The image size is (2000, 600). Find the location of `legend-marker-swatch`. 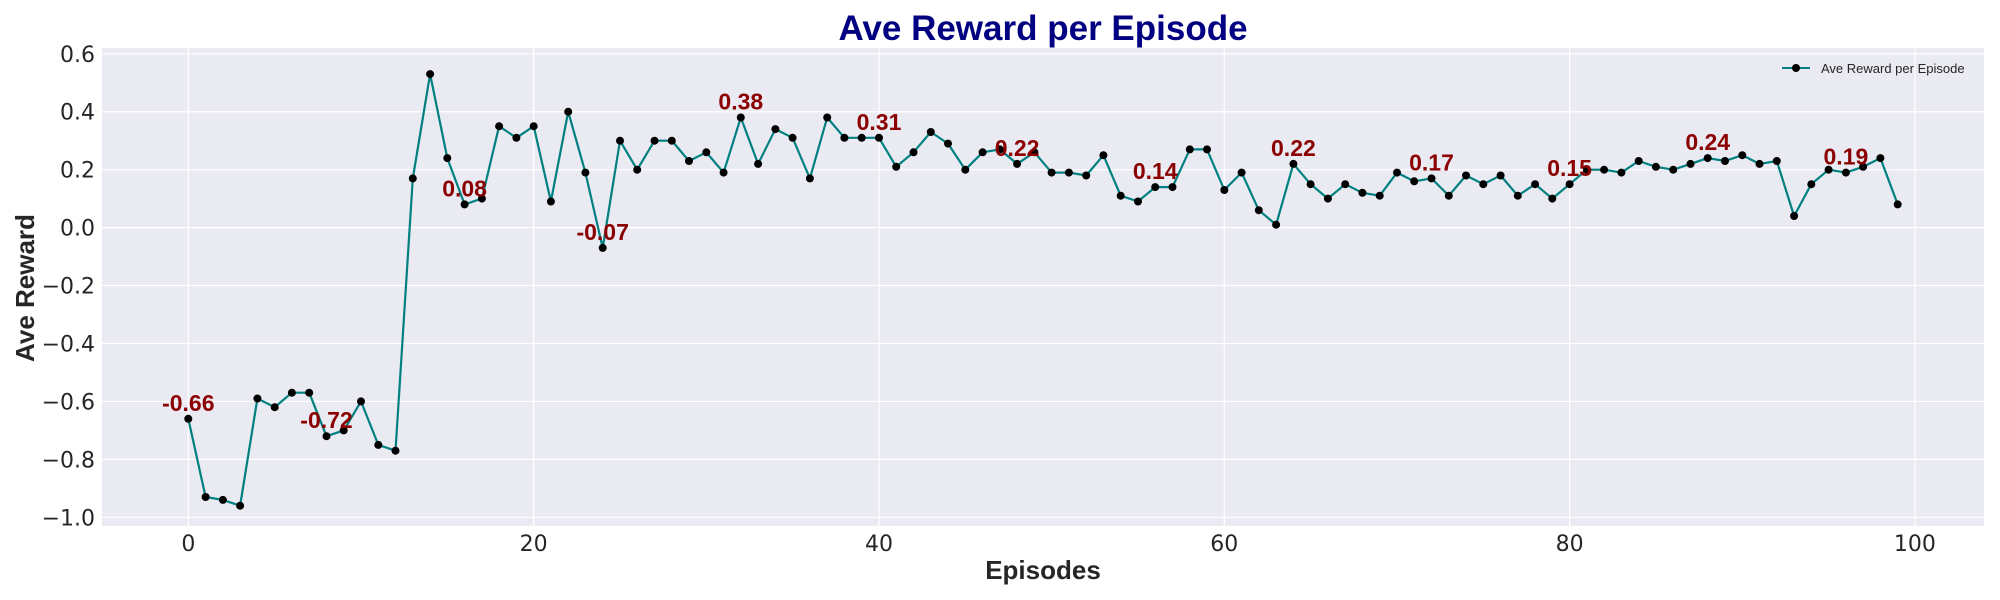

legend-marker-swatch is located at coordinates (1796, 68).